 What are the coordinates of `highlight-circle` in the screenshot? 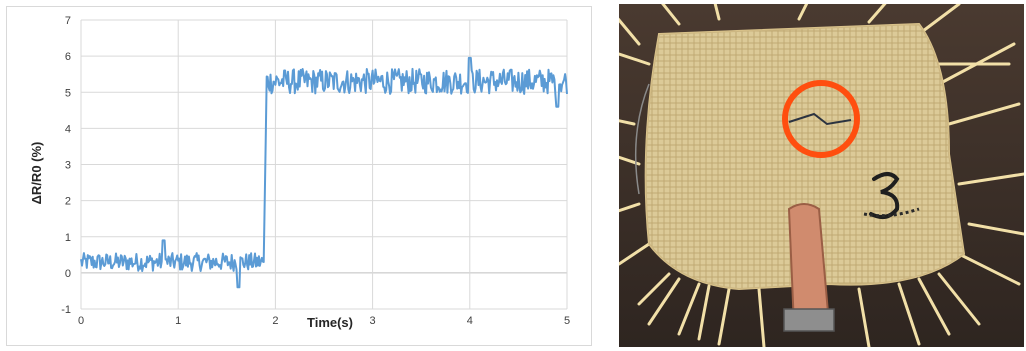 It's located at (821, 119).